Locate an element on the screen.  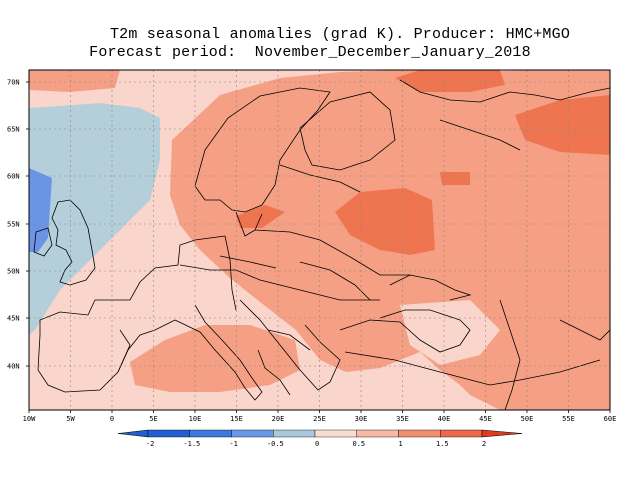
latitude-label: 60N is located at coordinates (13, 177).